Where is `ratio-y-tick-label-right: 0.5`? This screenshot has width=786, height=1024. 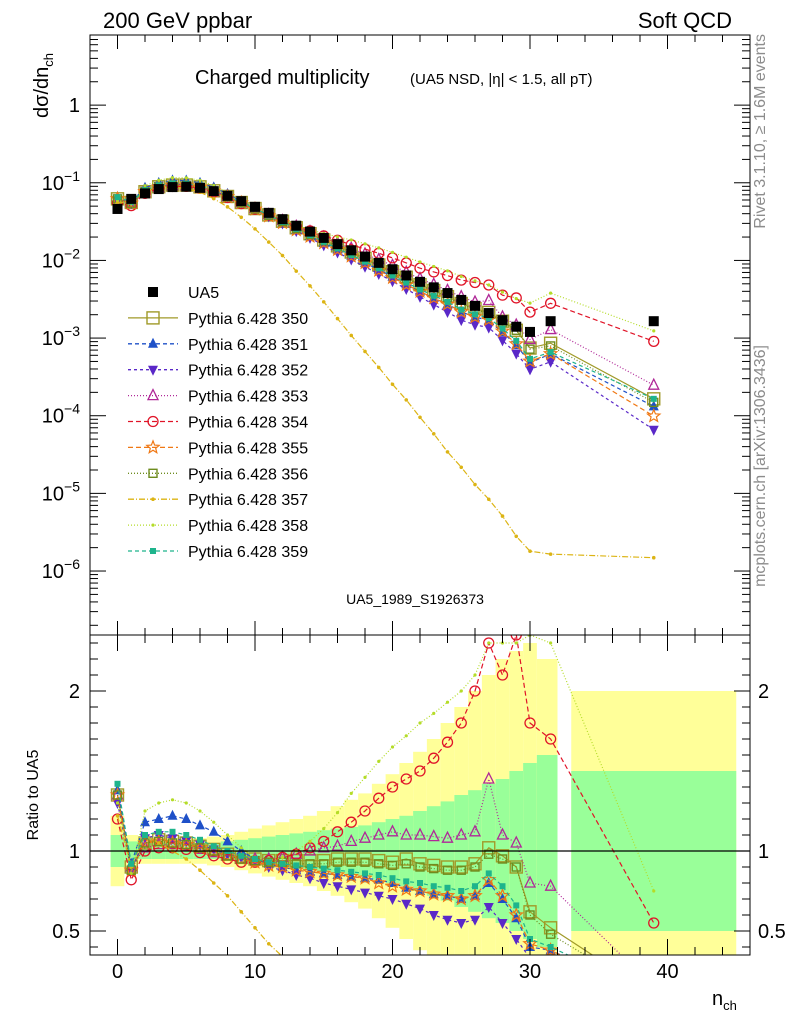
ratio-y-tick-label-right: 0.5 is located at coordinates (772, 932).